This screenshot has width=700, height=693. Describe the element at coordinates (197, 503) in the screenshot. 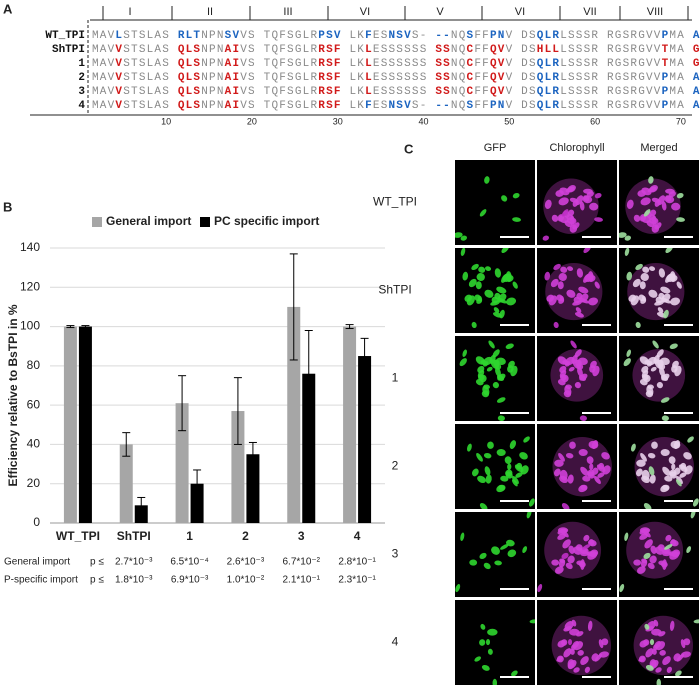

I see `bar` at that location.